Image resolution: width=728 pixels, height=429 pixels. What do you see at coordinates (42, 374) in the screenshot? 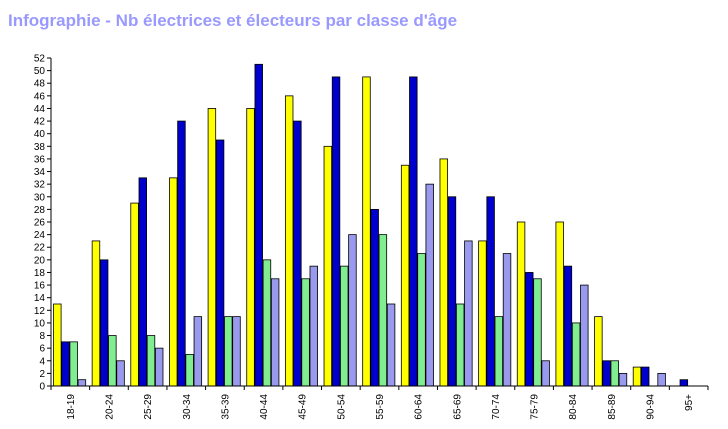
I see `y-tick-label: 2` at bounding box center [42, 374].